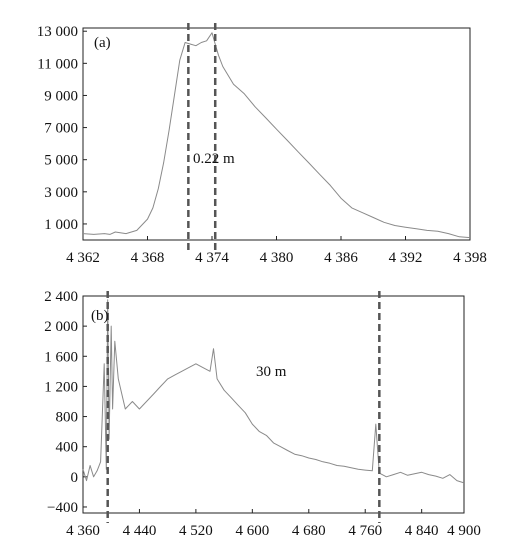  What do you see at coordinates (67, 448) in the screenshot?
I see `y-tick-label: 400` at bounding box center [67, 448].